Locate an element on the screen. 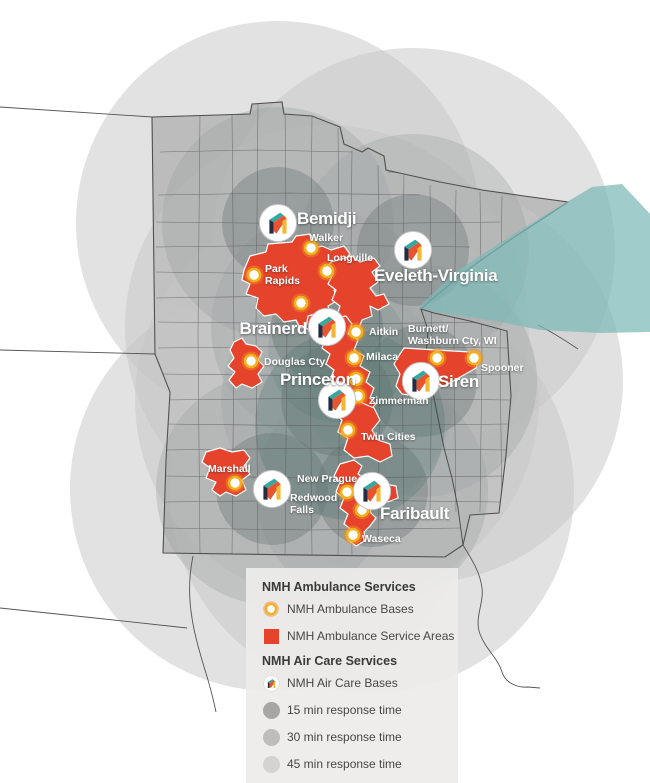  map-label-new-prague: New Prague is located at coordinates (327, 479).